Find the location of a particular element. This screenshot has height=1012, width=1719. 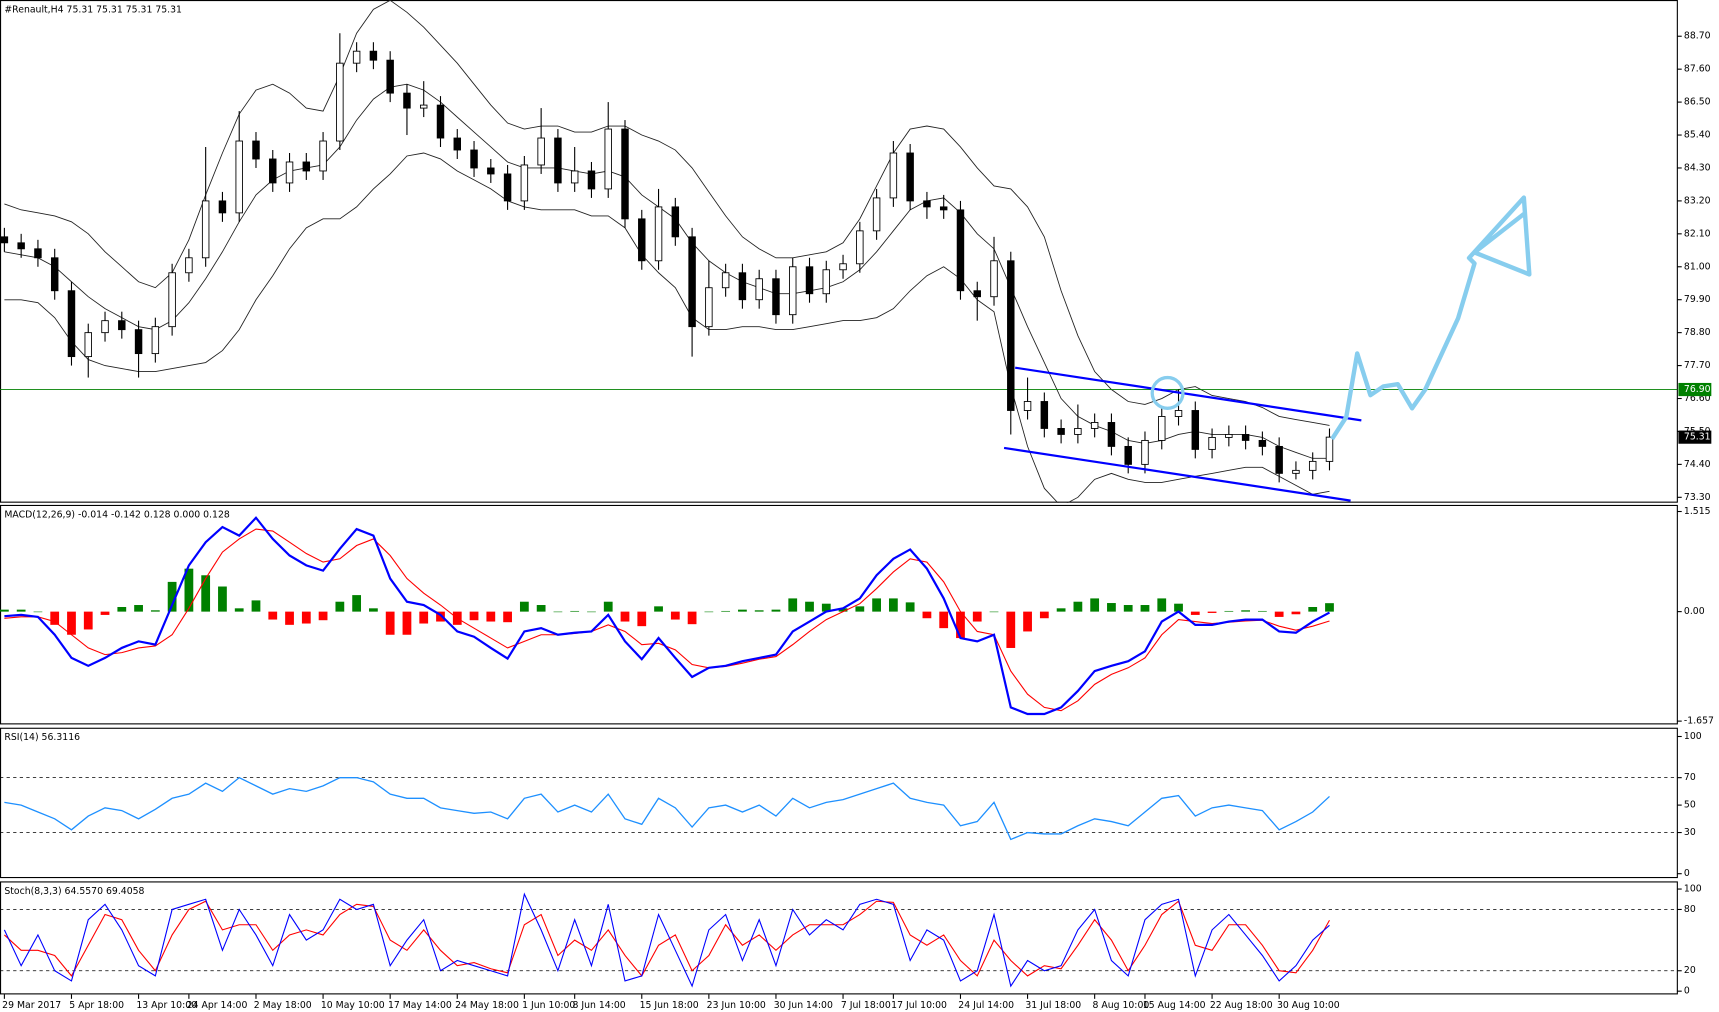

x-tick-label: 24 Jul 14:00 is located at coordinates (986, 1005).